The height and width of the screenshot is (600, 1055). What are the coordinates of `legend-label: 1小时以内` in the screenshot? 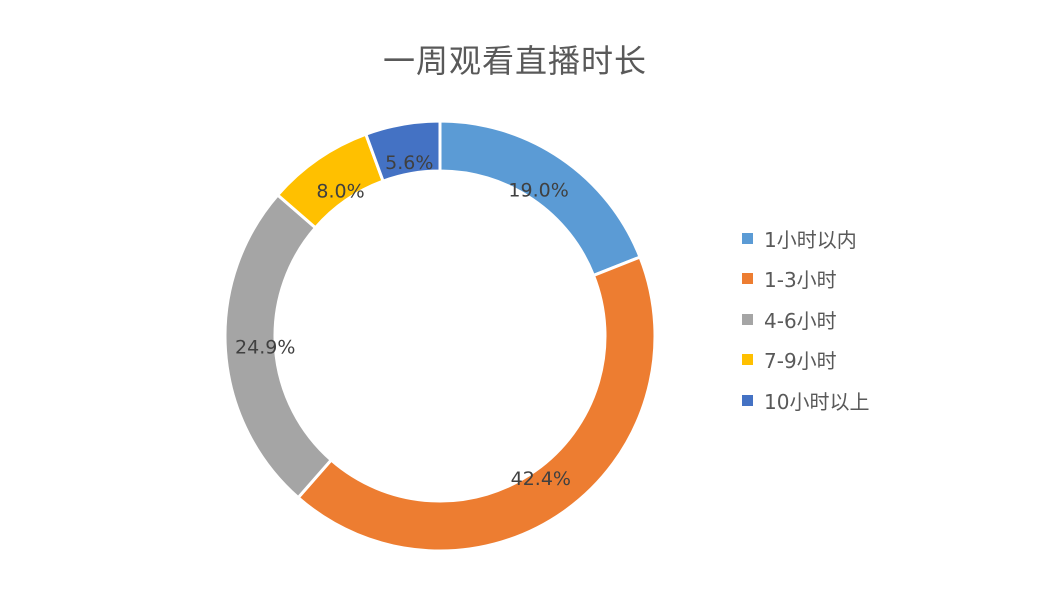 It's located at (810, 239).